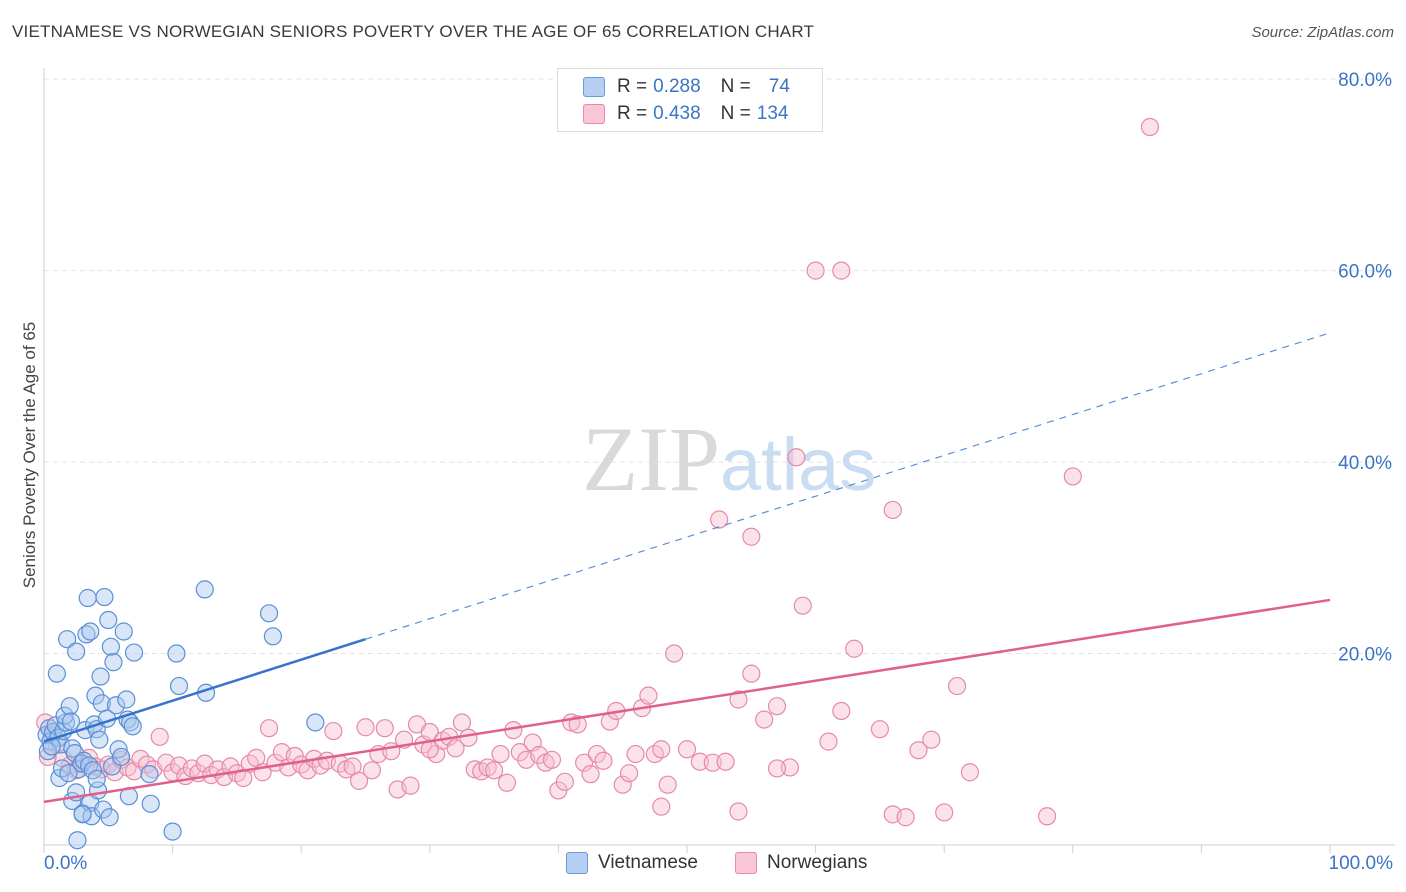 This screenshot has height=892, width=1406. I want to click on x-tick-label: 100.0%, so click(1361, 863).